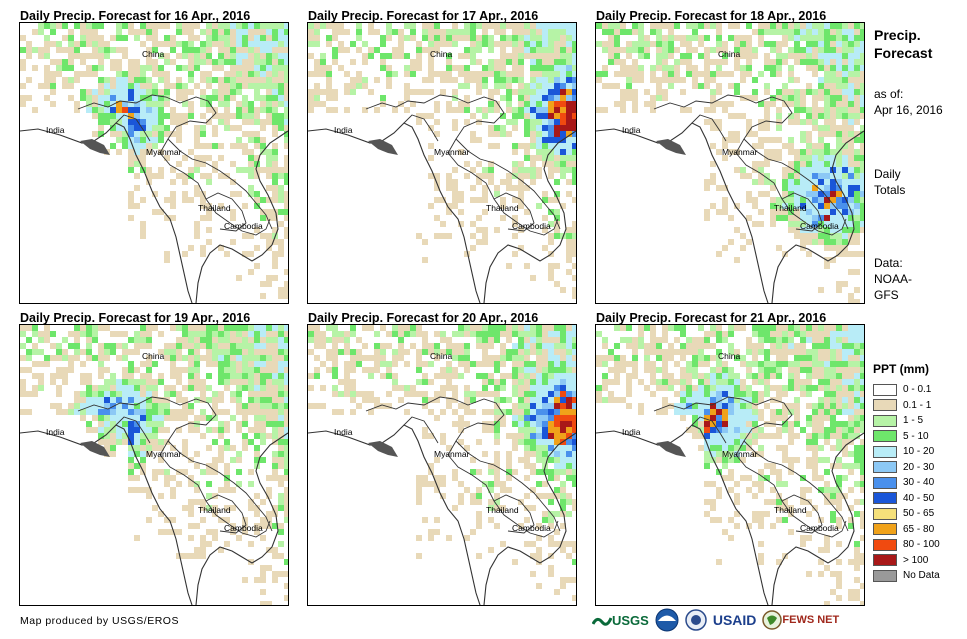  Describe the element at coordinates (913, 421) in the screenshot. I see `legend-label: 1 - 5` at that location.